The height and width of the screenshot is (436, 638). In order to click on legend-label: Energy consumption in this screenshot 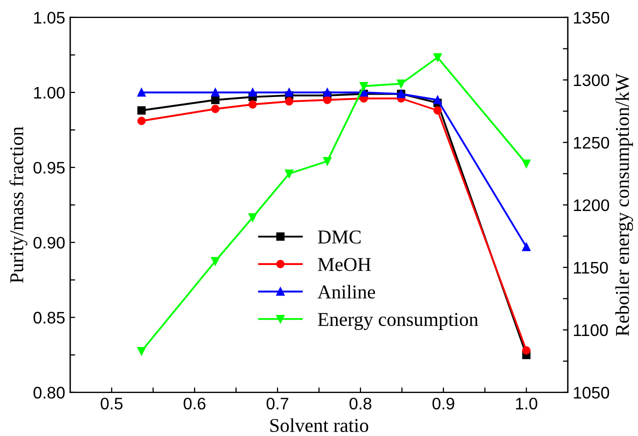, I will do `click(398, 321)`.